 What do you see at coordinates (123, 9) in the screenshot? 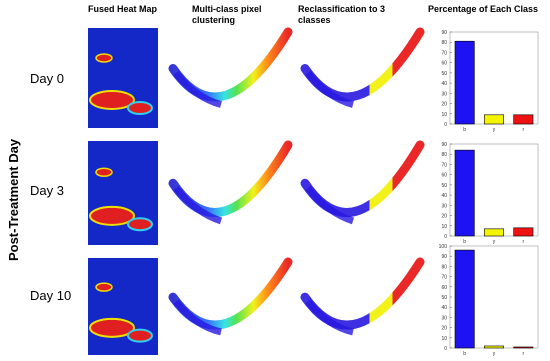
I see `column-title: Fused Heat Map` at bounding box center [123, 9].